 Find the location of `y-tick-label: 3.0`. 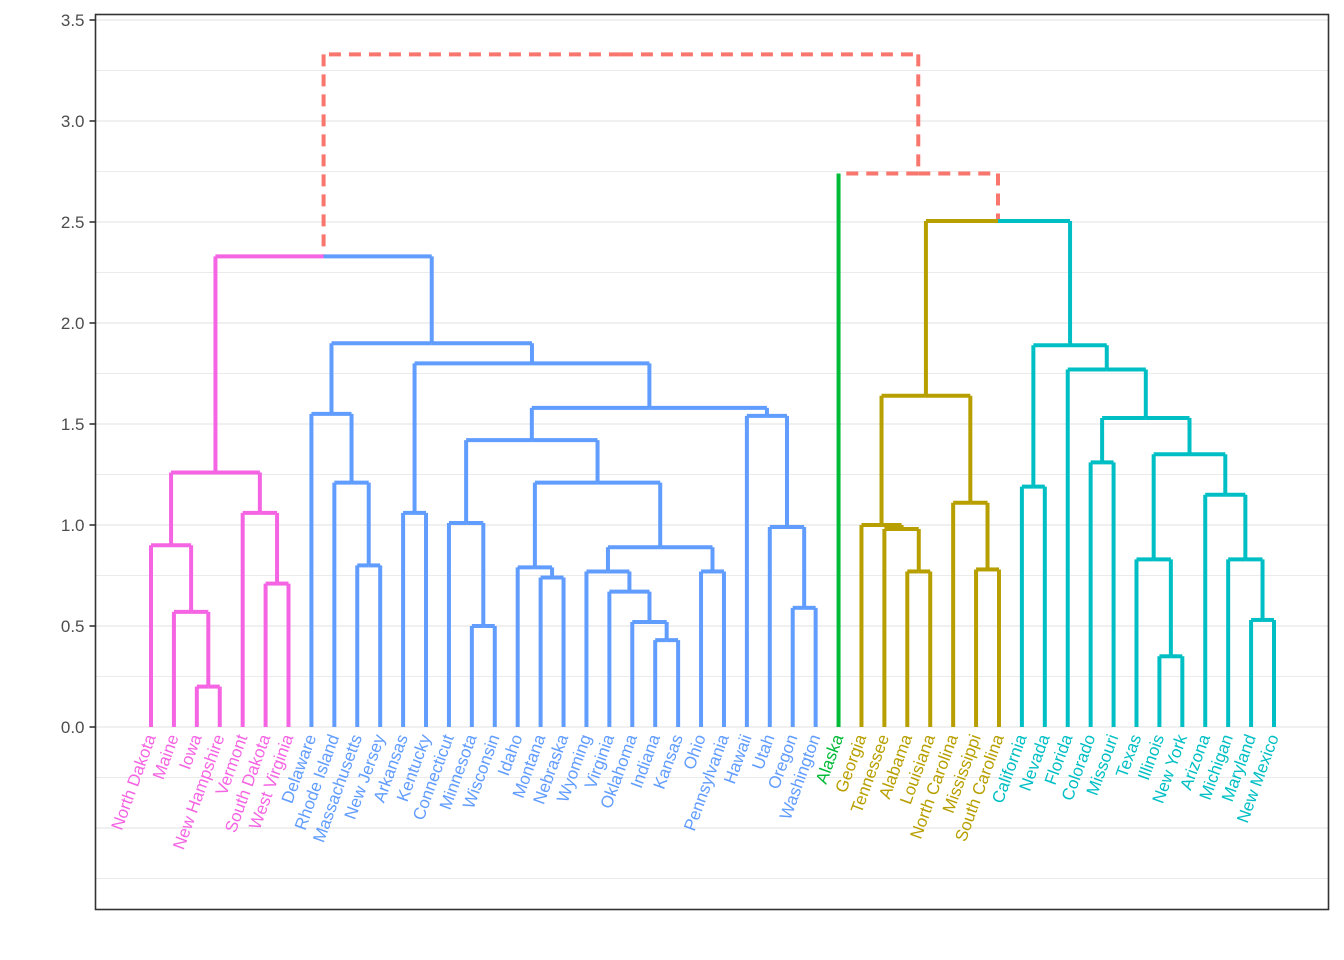

y-tick-label: 3.0 is located at coordinates (73, 121).